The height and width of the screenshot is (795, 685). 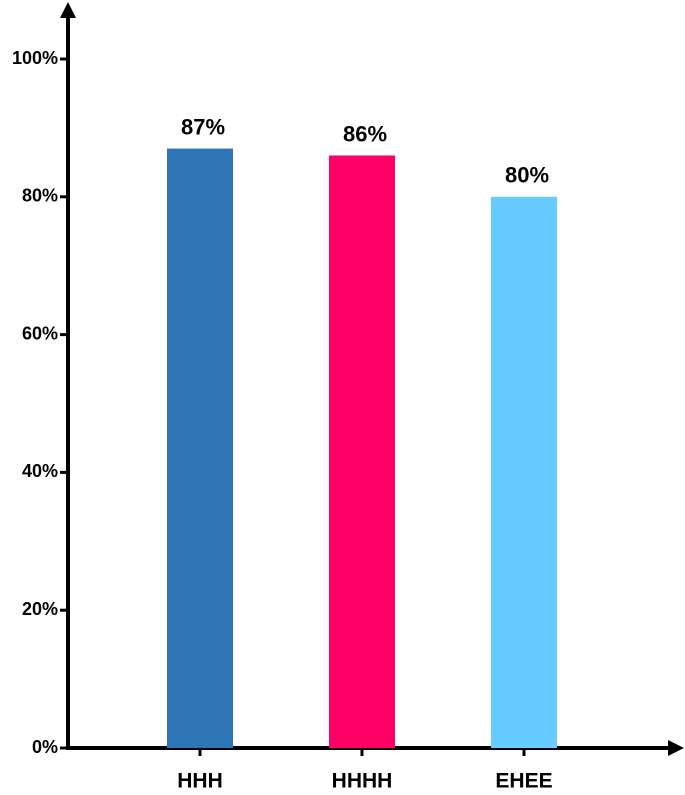 What do you see at coordinates (527, 175) in the screenshot?
I see `value-label: 80%` at bounding box center [527, 175].